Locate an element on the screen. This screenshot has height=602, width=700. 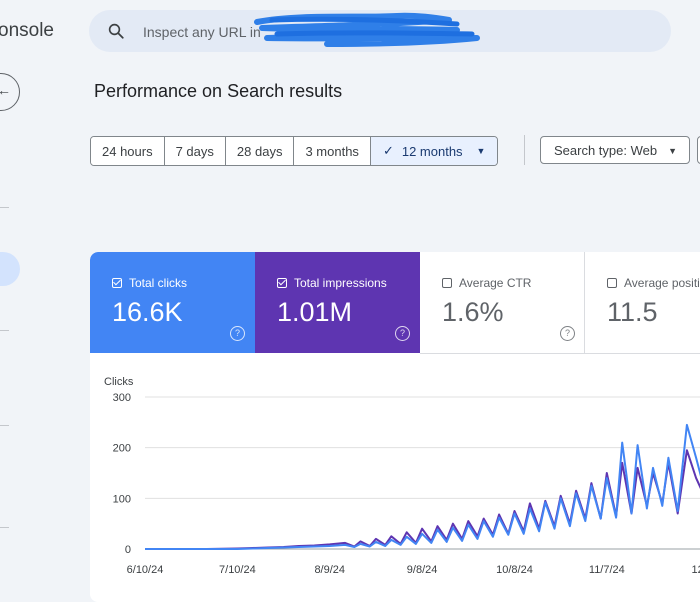
metric-label: Total impressions is located at coordinates (340, 283).